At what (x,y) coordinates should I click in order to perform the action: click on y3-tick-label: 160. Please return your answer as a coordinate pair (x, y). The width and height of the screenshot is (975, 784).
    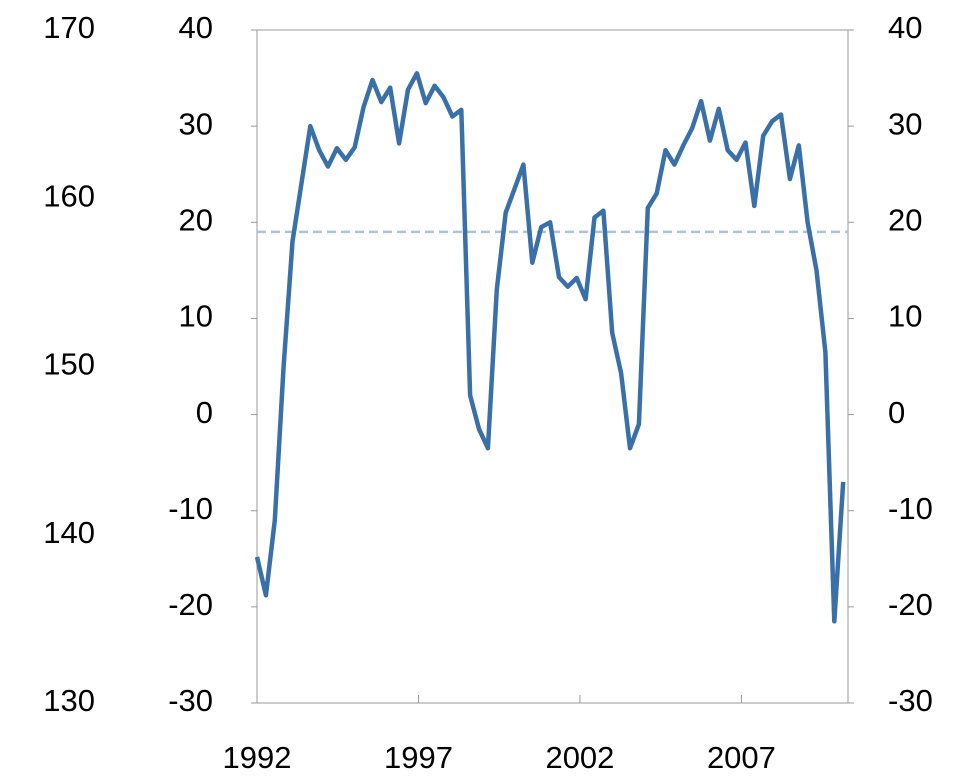
    Looking at the image, I should click on (69, 195).